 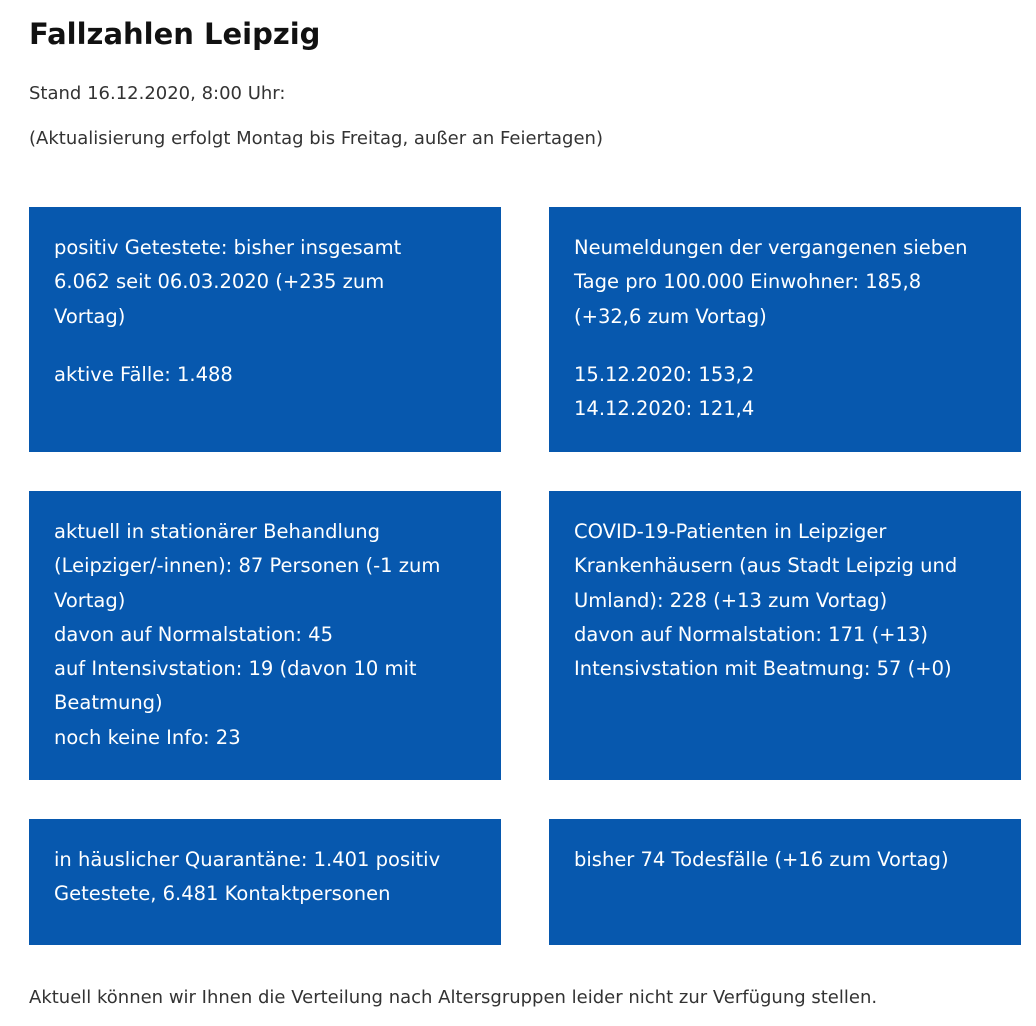 I want to click on hospital-residents-line: davon auf Normalstation: 45, so click(x=193, y=634).